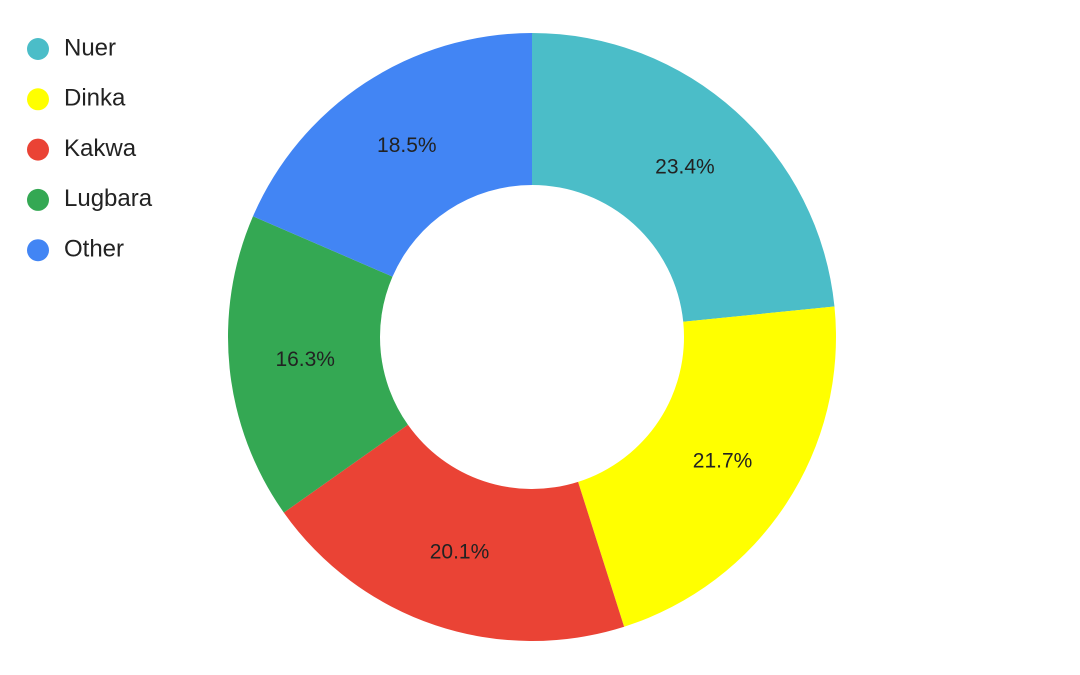 This screenshot has width=1080, height=675. What do you see at coordinates (90, 47) in the screenshot?
I see `legend-label: Nuer` at bounding box center [90, 47].